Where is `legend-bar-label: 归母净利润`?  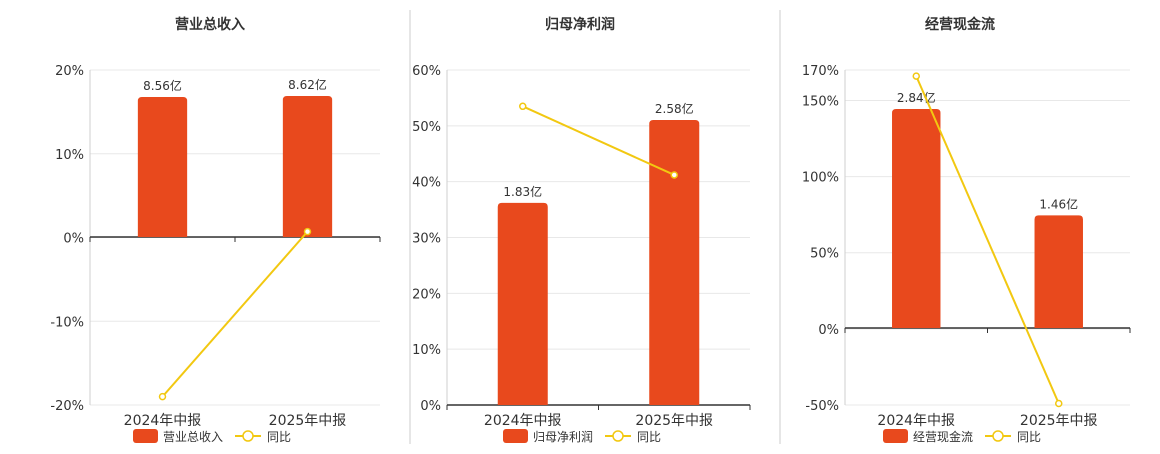 legend-bar-label: 归母净利润 is located at coordinates (563, 437).